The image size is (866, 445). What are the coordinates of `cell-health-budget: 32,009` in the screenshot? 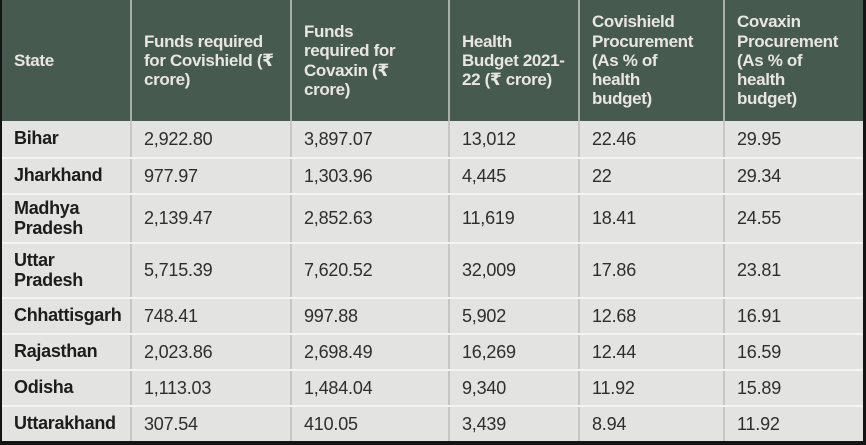 It's located at (513, 270).